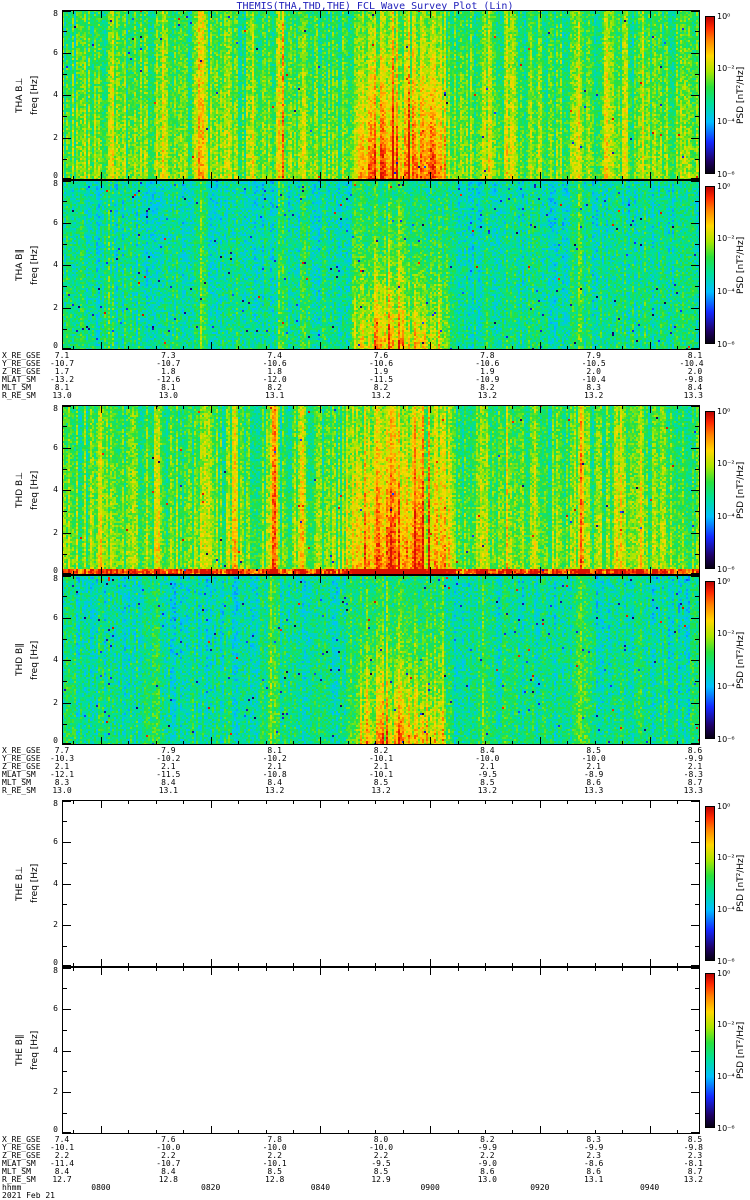 This screenshot has height=1200, width=750. What do you see at coordinates (62, 790) in the screenshot?
I see `ephemeris-value: 13.0` at bounding box center [62, 790].